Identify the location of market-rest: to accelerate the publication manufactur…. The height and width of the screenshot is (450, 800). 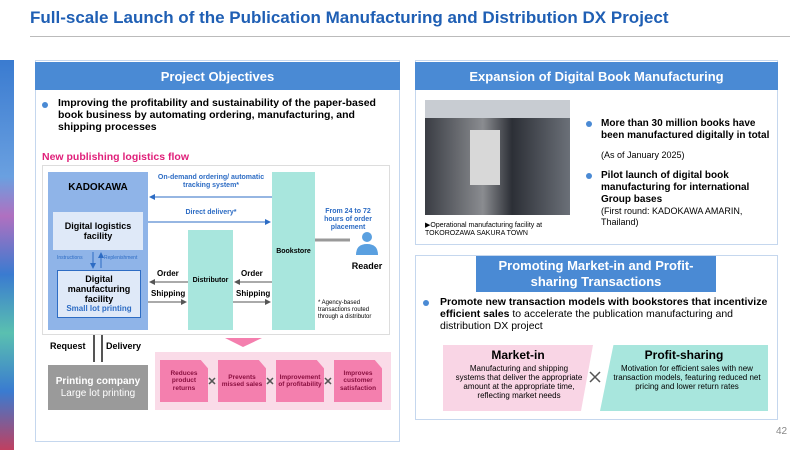
(587, 320).